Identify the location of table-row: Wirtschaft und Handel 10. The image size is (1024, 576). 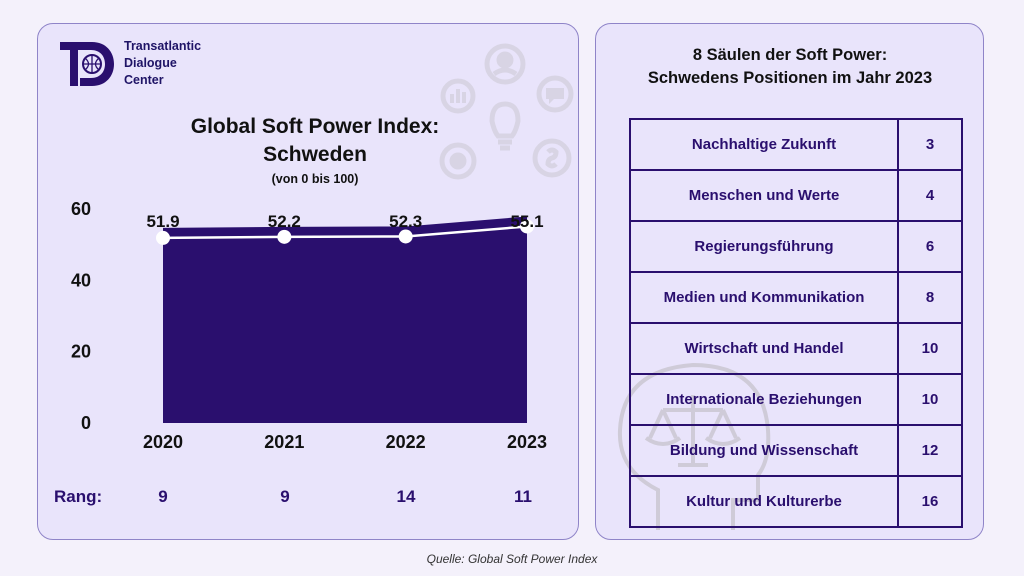
(796, 348).